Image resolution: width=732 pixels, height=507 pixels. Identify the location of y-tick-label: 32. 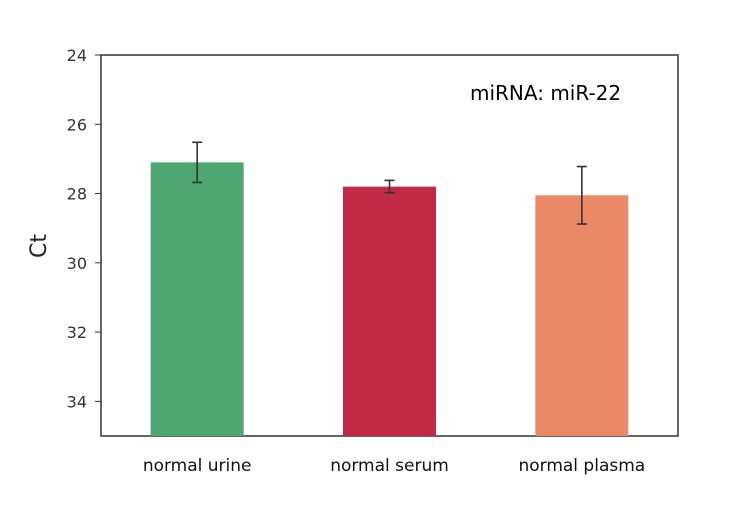
(77, 332).